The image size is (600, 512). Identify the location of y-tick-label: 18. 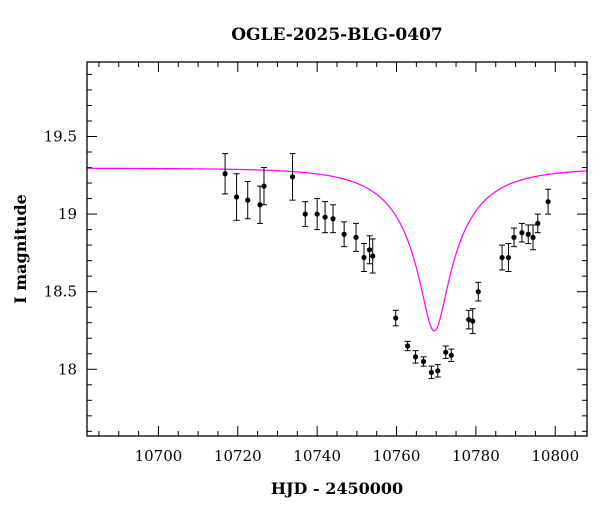
(67, 369).